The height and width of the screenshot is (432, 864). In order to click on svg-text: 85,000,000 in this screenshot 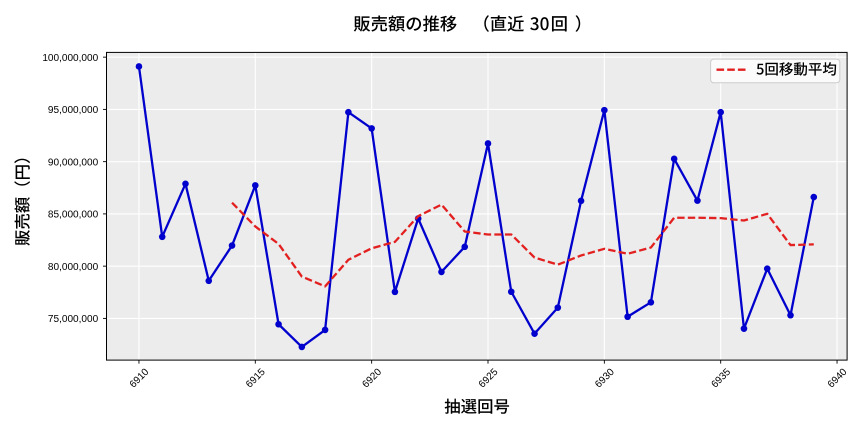, I will do `click(73, 215)`.